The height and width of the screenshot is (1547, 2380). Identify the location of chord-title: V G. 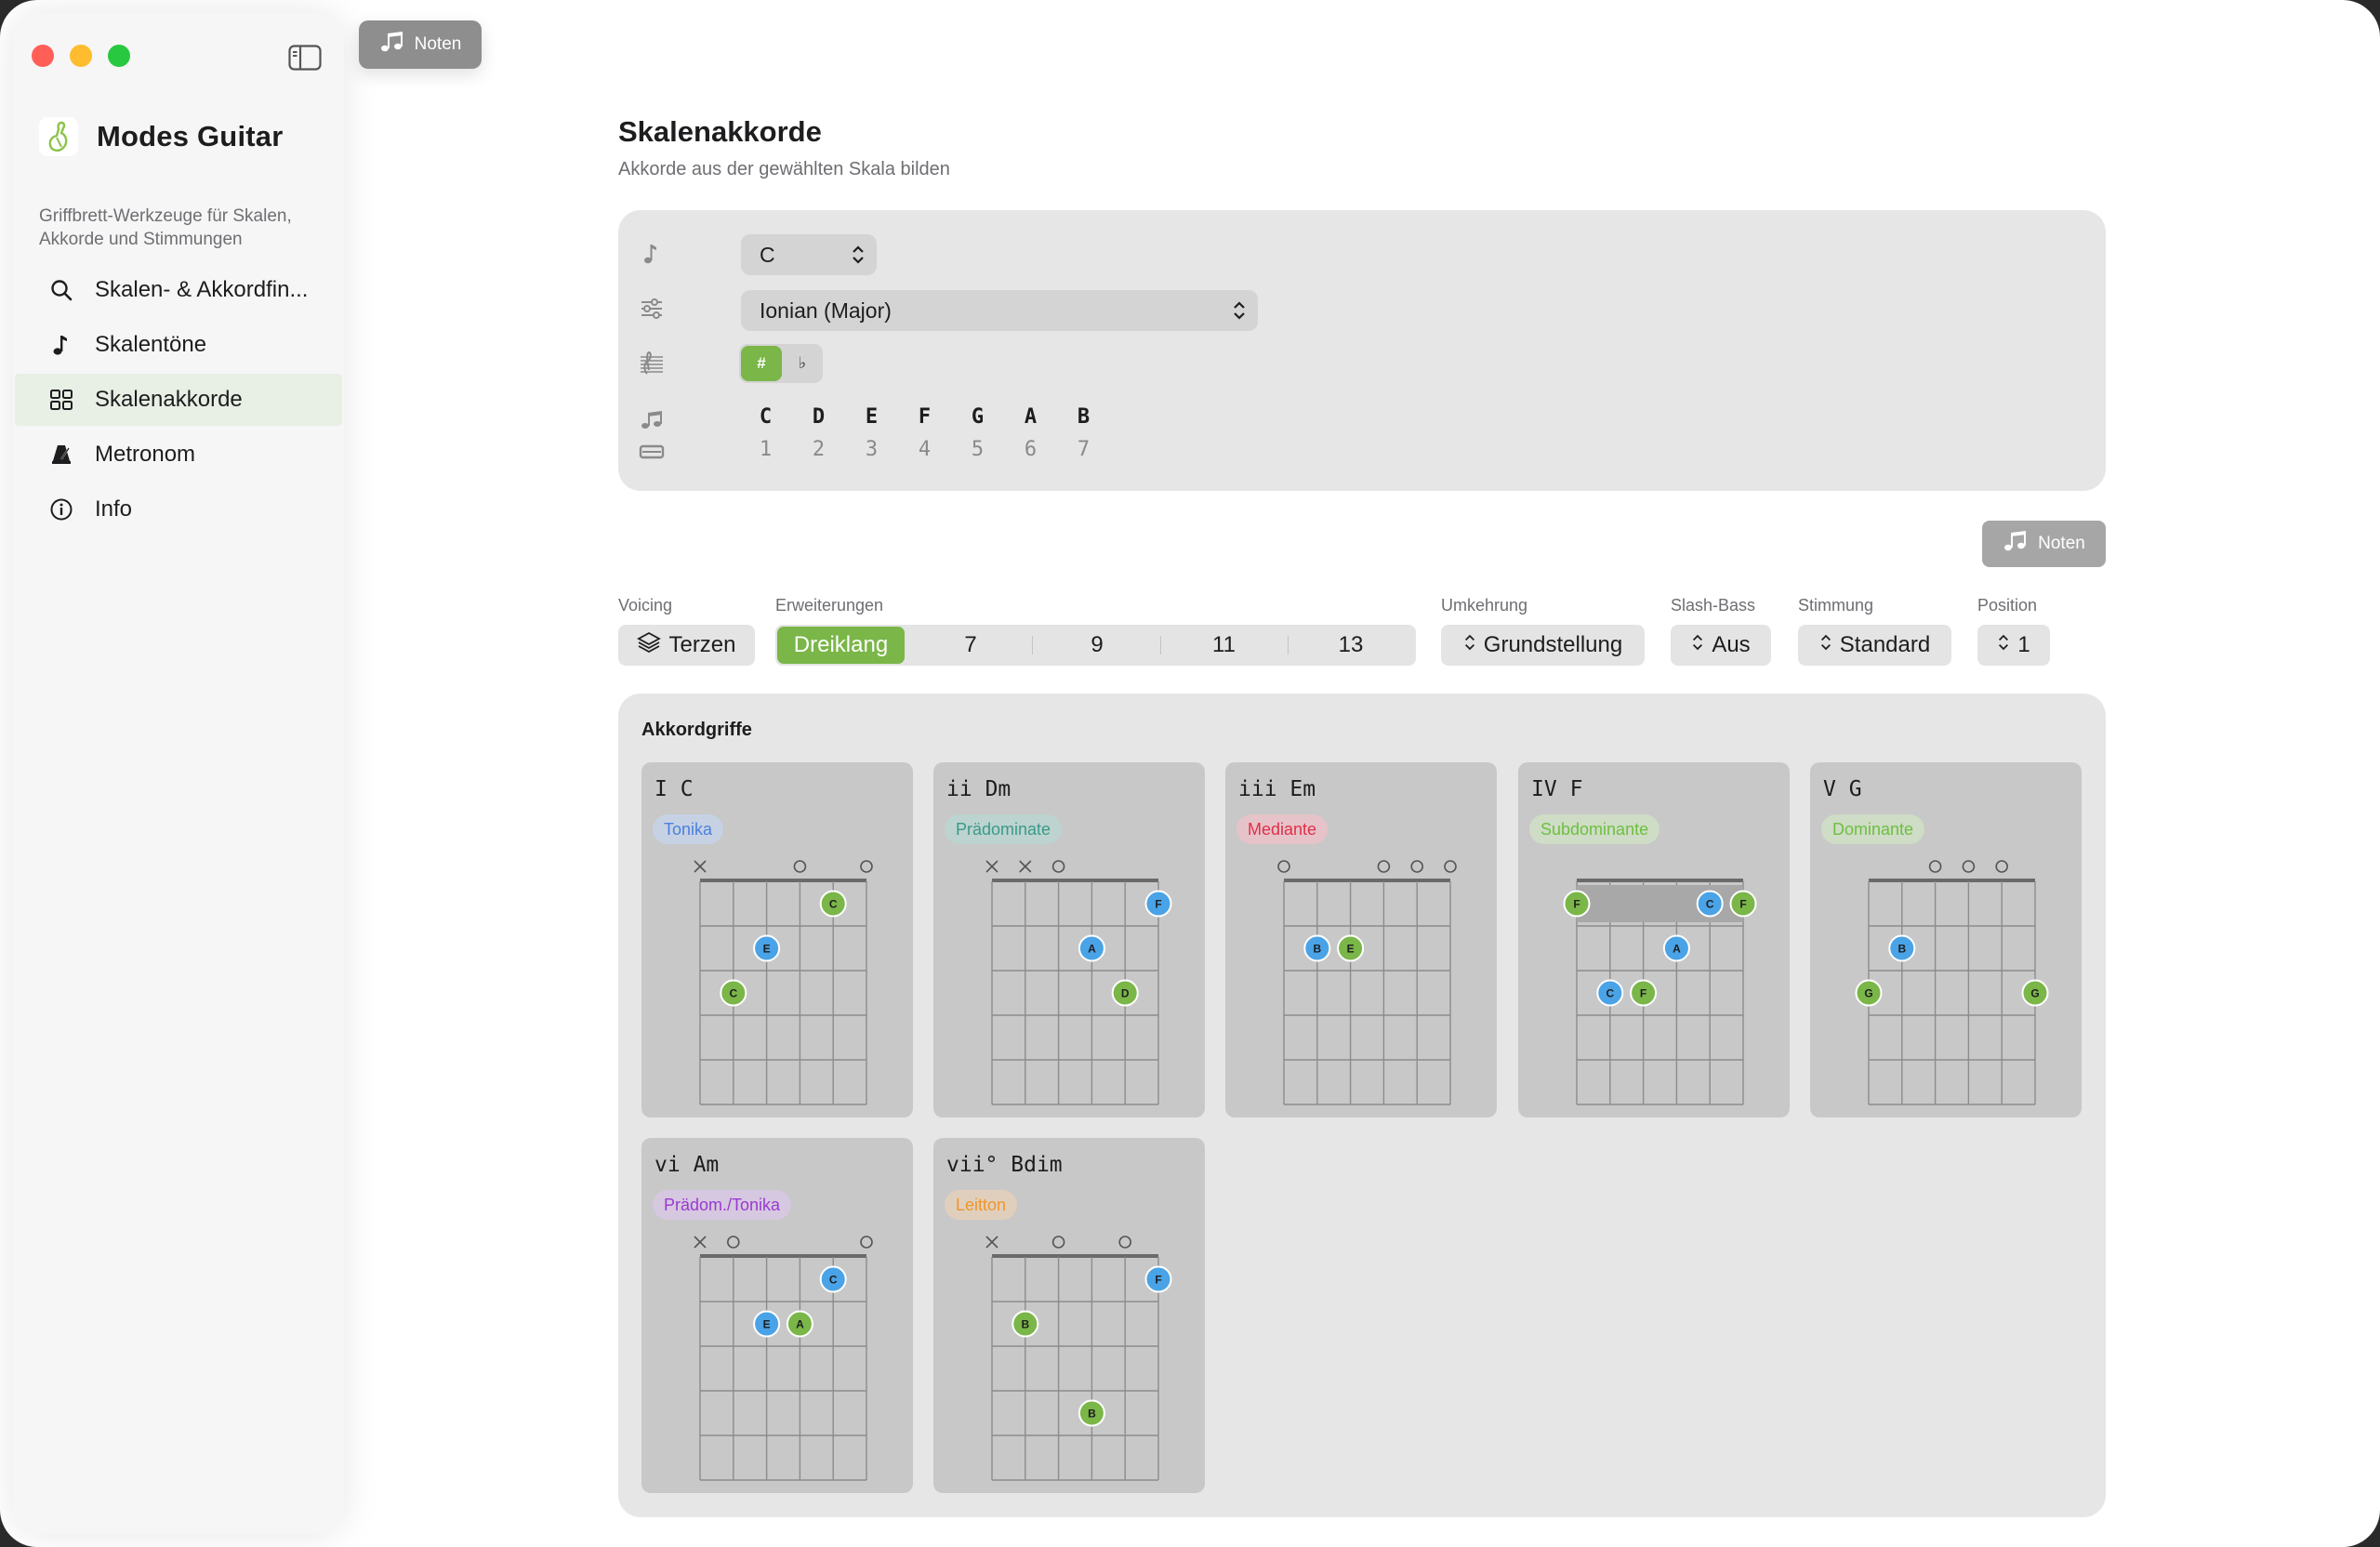
(1842, 789).